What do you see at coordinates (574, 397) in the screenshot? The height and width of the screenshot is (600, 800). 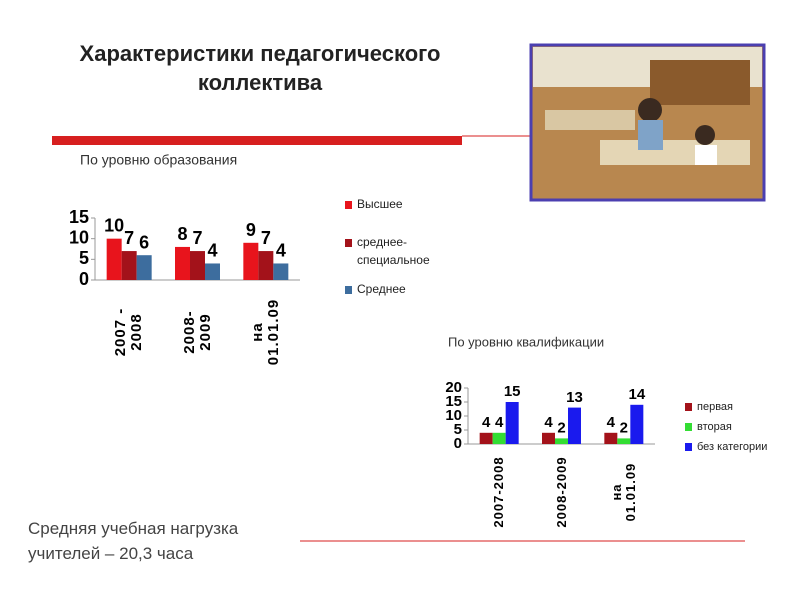 I see `value-label: 13` at bounding box center [574, 397].